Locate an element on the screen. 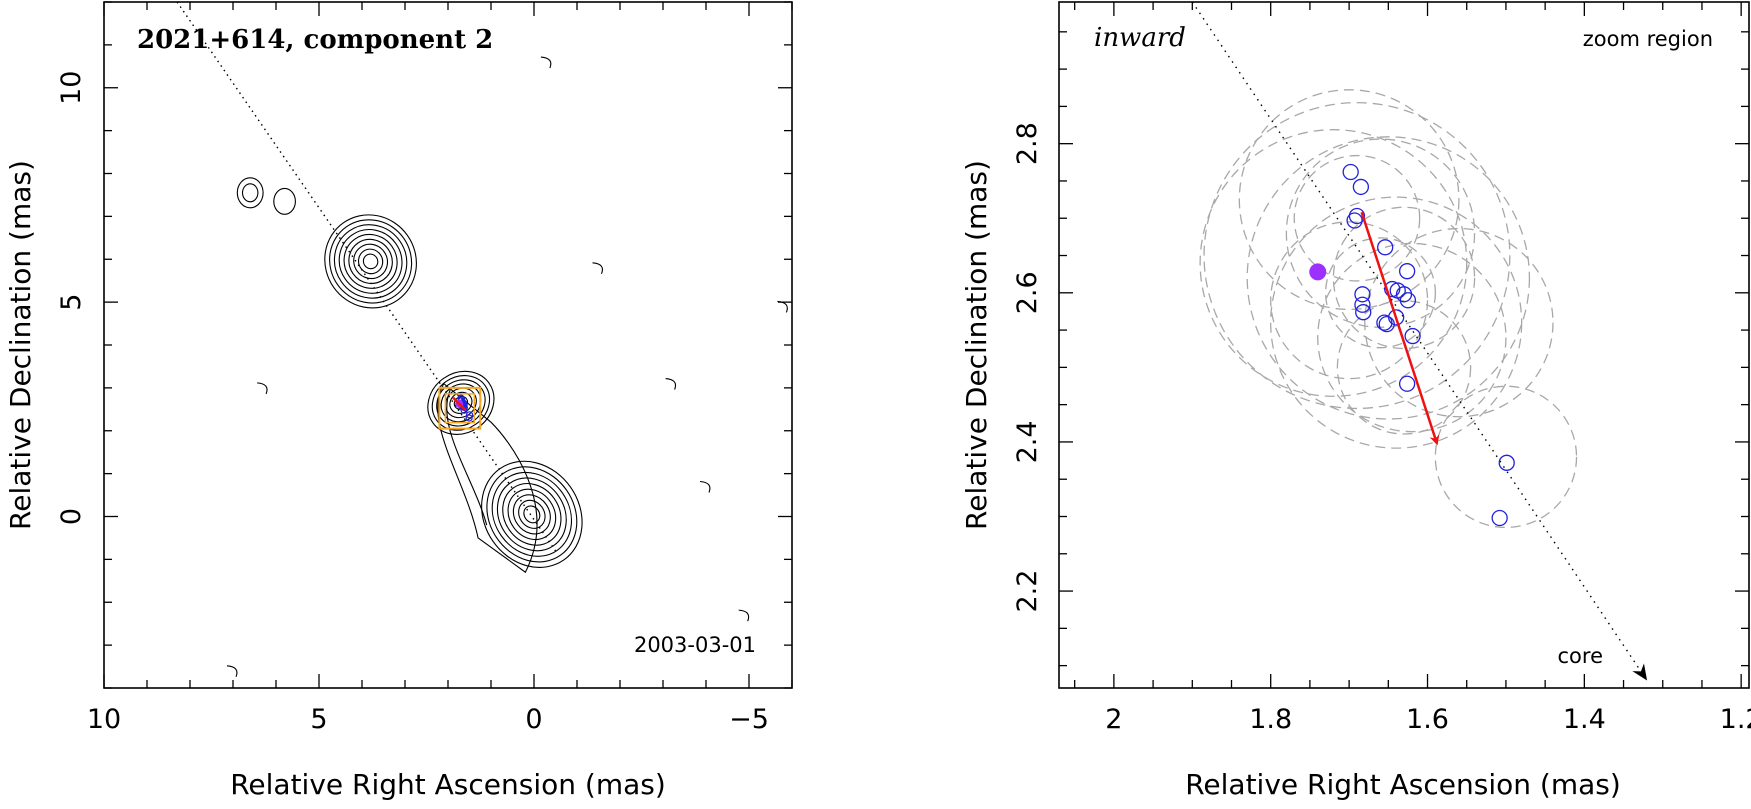 The width and height of the screenshot is (1751, 809). right-xtick-label-4: 1.2 is located at coordinates (1735, 719).